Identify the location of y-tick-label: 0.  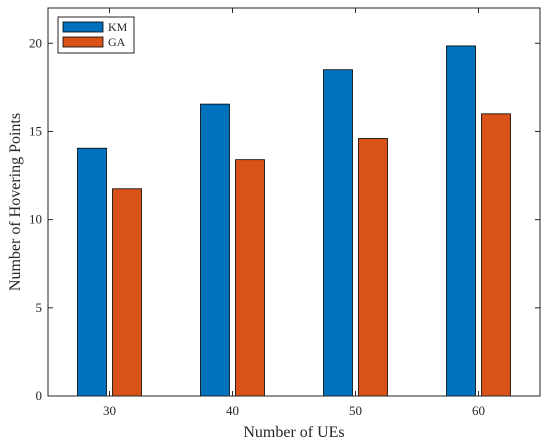
(39, 395).